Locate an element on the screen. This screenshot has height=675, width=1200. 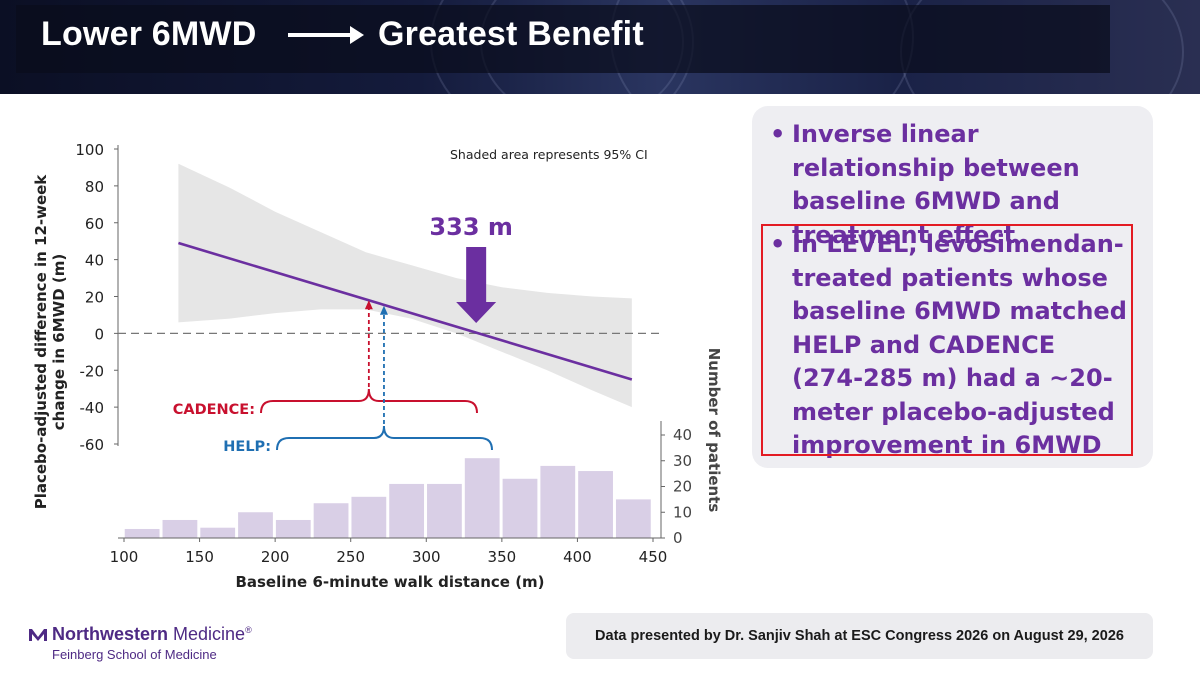
regression-layer is located at coordinates (405, 311).